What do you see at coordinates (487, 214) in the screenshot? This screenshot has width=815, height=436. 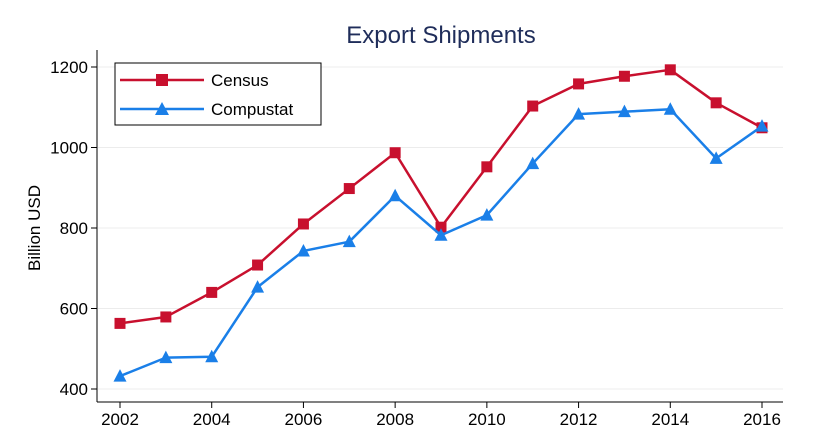 I see `point-compustat-2010` at bounding box center [487, 214].